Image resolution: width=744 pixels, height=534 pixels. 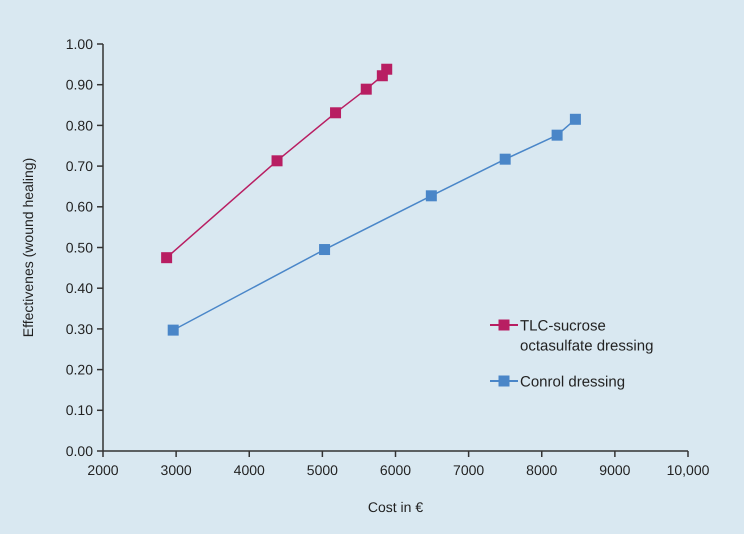 I want to click on y-tick-label: 0.00, so click(x=80, y=450).